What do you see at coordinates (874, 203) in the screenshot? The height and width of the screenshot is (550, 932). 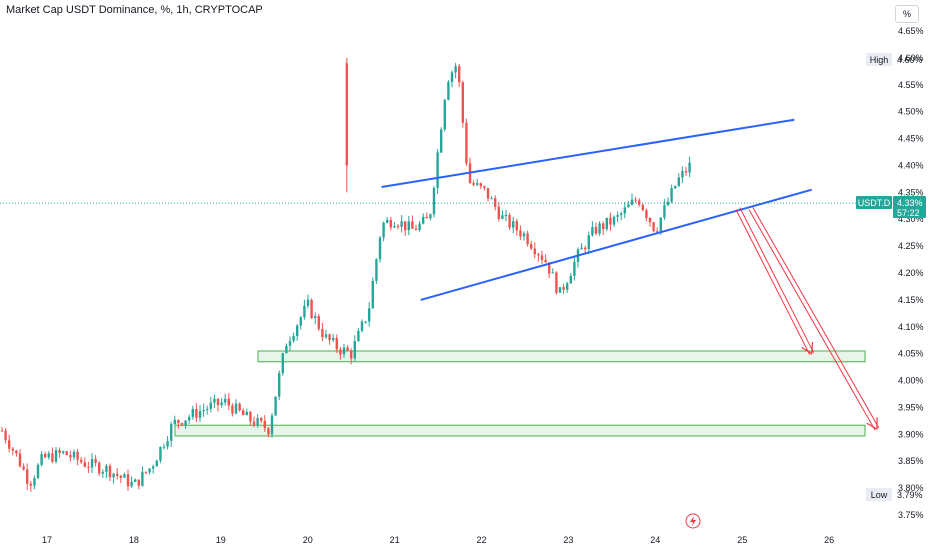 I see `symbol-label: USDT.D` at bounding box center [874, 203].